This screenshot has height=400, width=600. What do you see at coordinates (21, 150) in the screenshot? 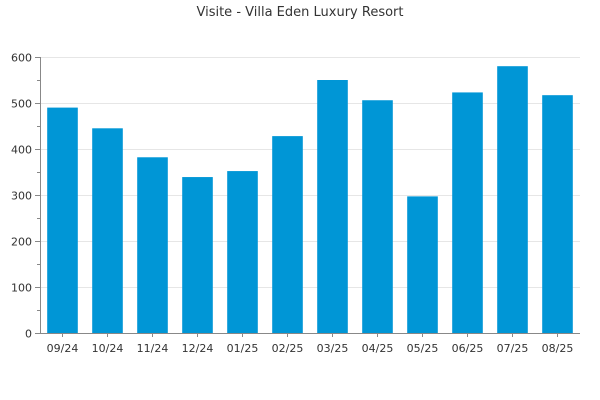
I see `y-tick-label: 400` at bounding box center [21, 150].